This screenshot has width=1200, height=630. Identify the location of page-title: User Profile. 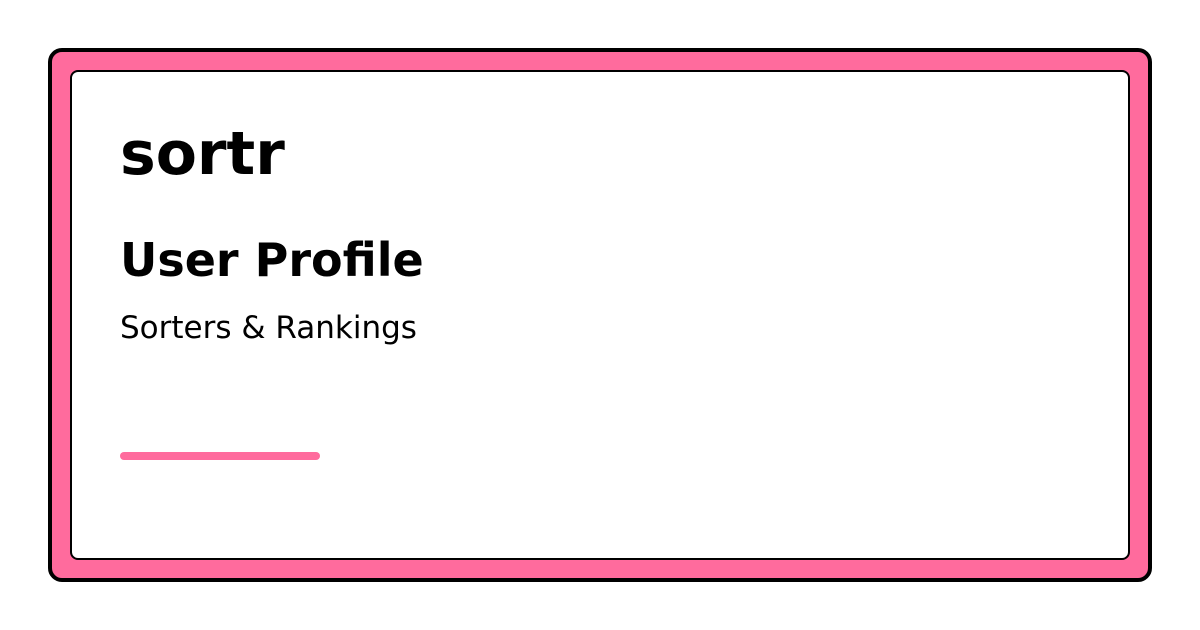
(272, 260).